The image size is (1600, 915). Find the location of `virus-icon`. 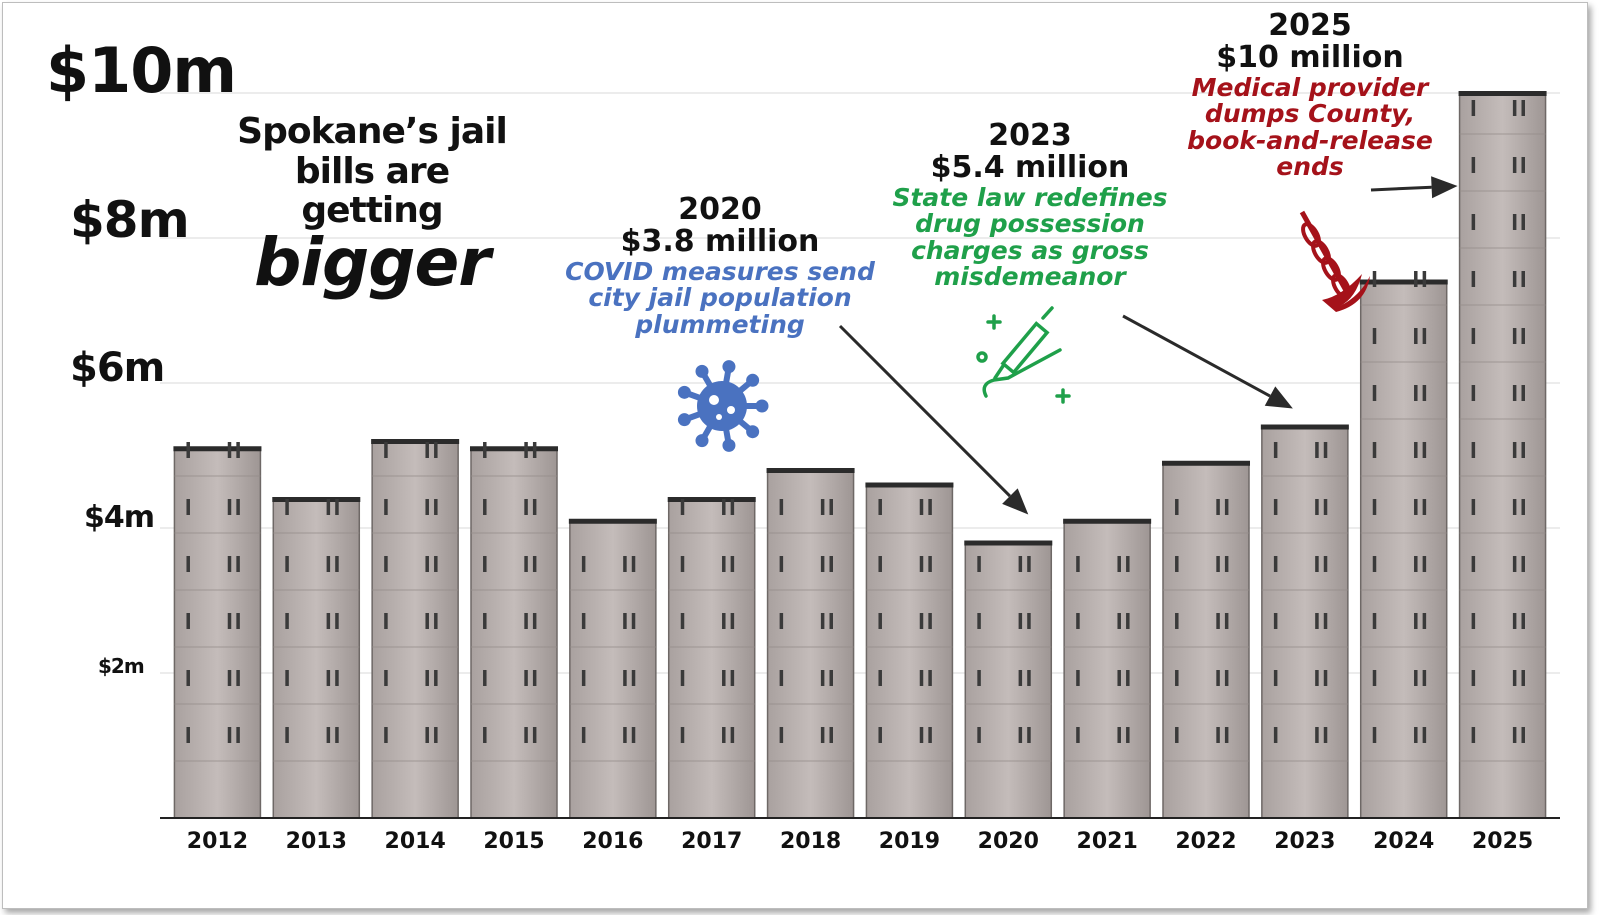

virus-icon is located at coordinates (723, 406).